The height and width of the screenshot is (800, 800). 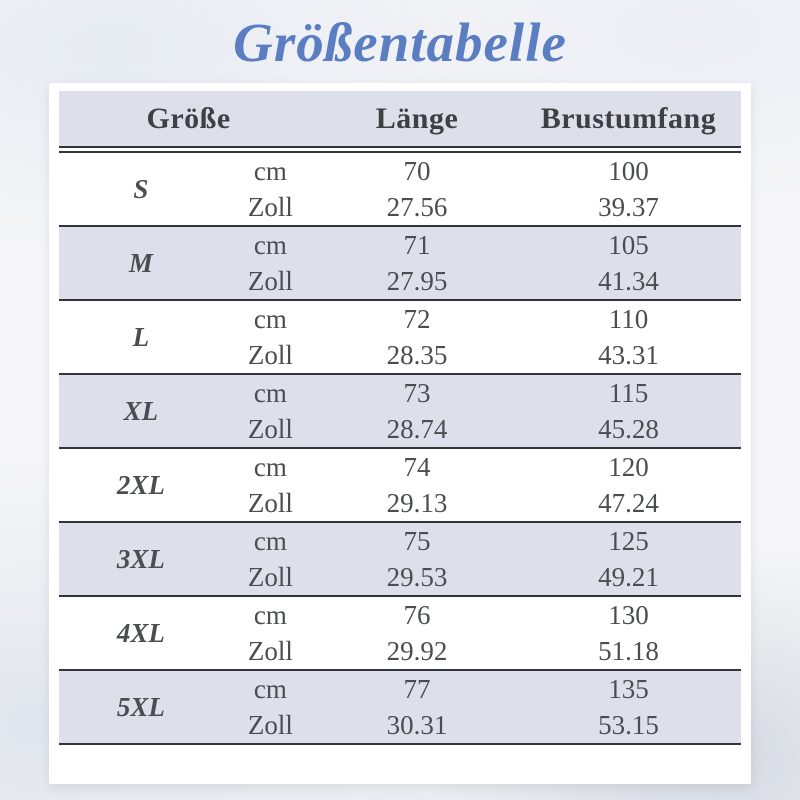 I want to click on size-row-group: 3XL cm 75 125 Zoll 29.53 49.21, so click(x=400, y=558).